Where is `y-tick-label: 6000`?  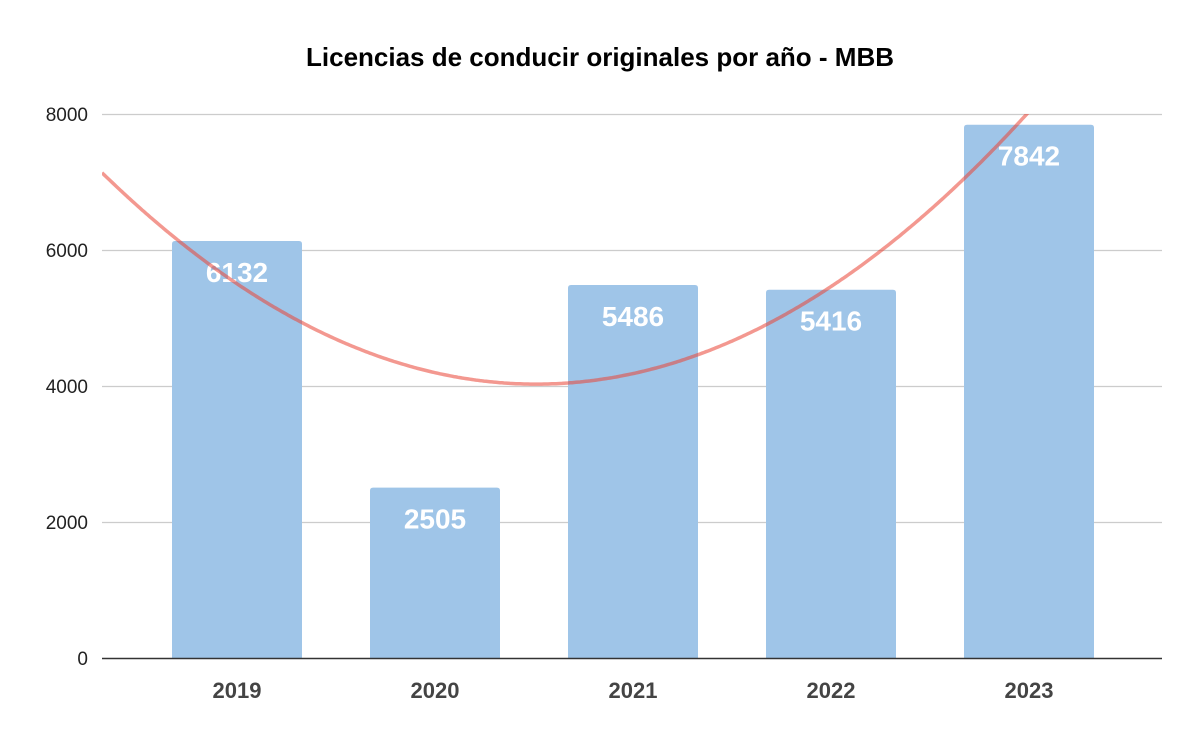
y-tick-label: 6000 is located at coordinates (67, 251).